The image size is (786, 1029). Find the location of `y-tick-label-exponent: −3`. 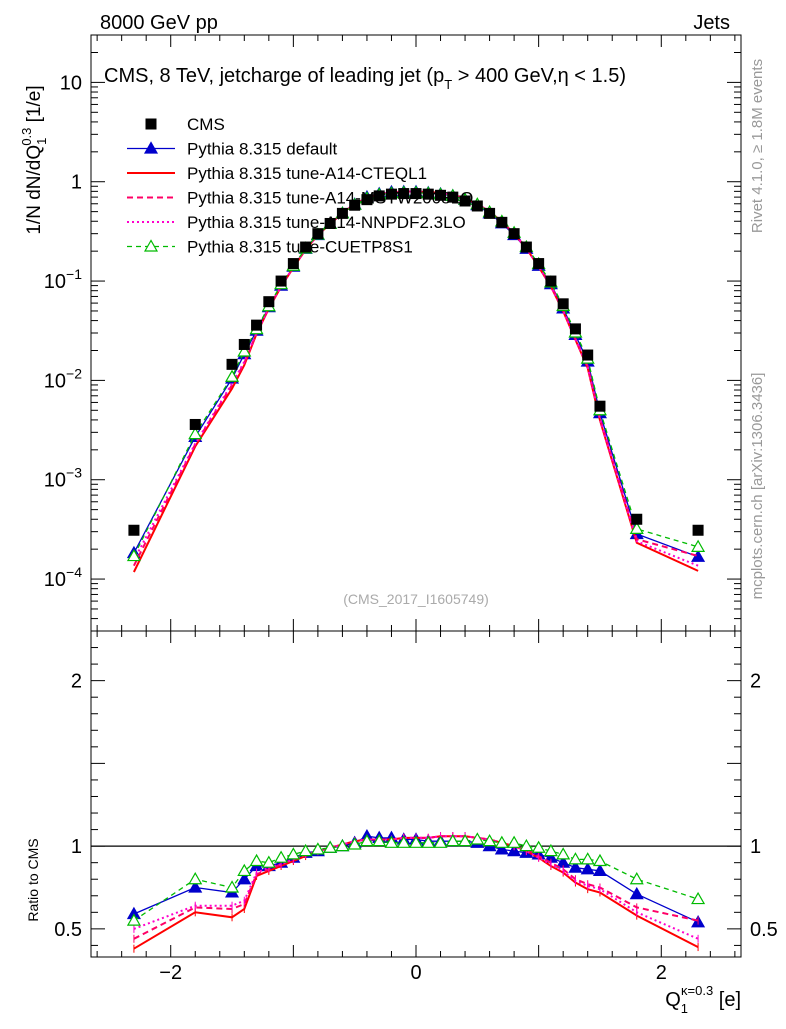

y-tick-label-exponent: −3 is located at coordinates (74, 473).